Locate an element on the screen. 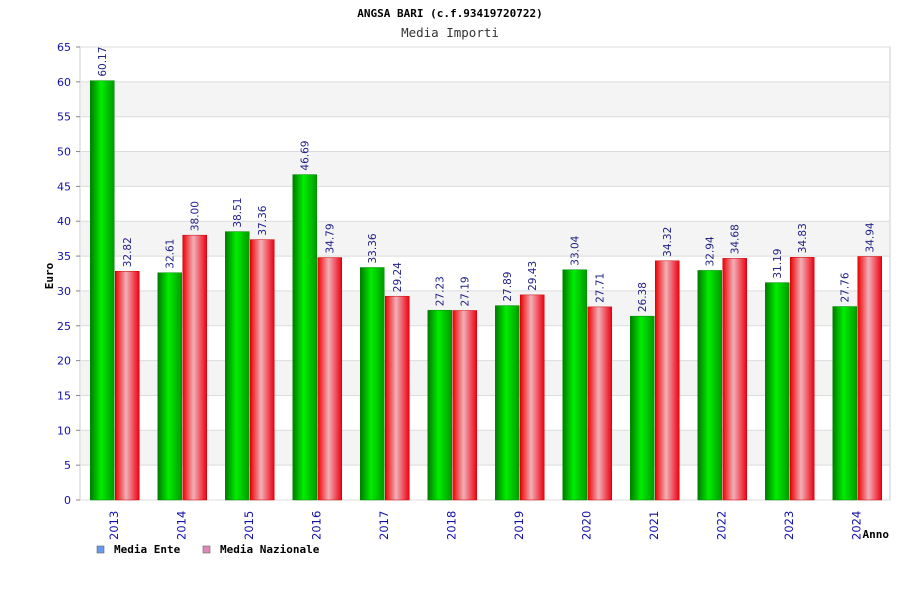  y-tick-label: 55 is located at coordinates (64, 117).